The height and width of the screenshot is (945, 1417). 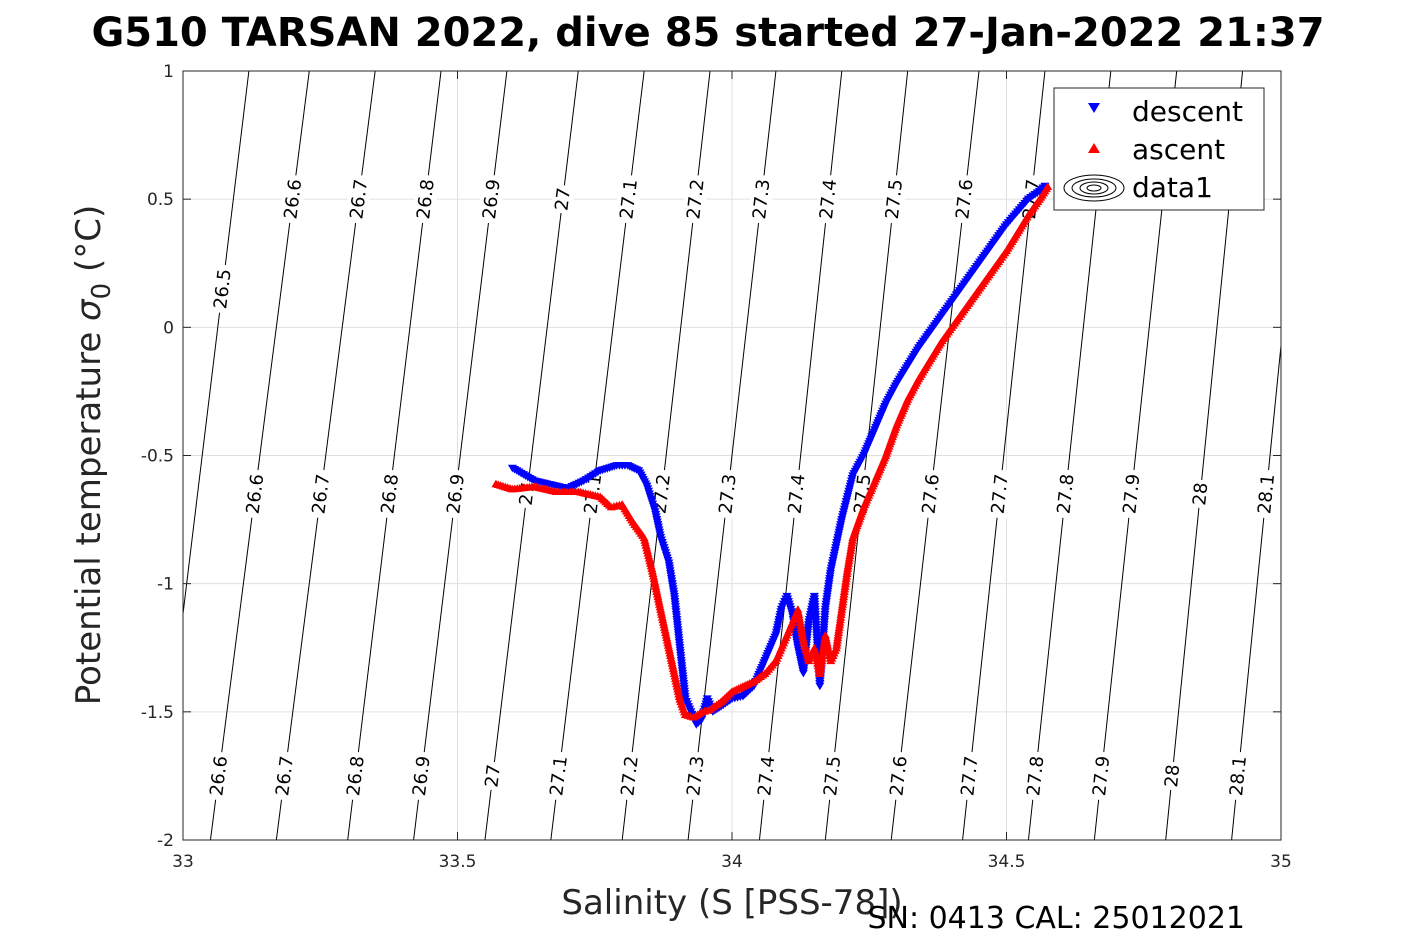 I want to click on legend-data1-label: data1, so click(x=1172, y=187).